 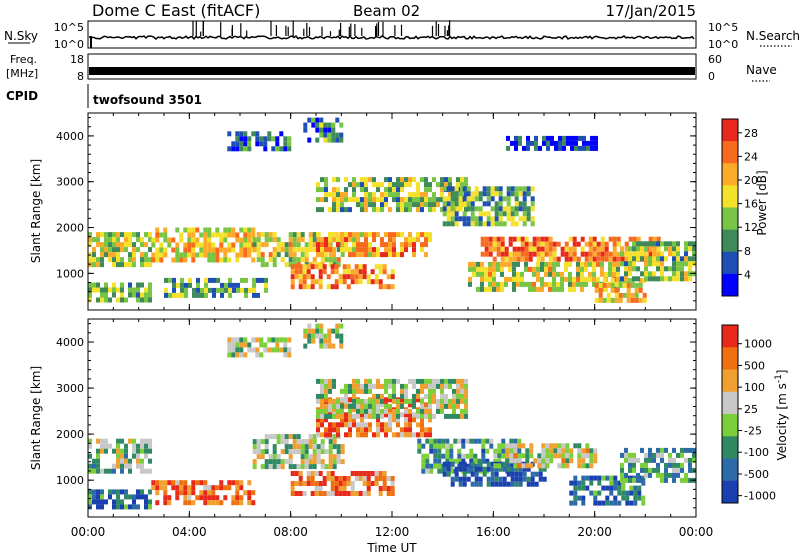 I want to click on y-tick-label: 2000, so click(x=70, y=228).